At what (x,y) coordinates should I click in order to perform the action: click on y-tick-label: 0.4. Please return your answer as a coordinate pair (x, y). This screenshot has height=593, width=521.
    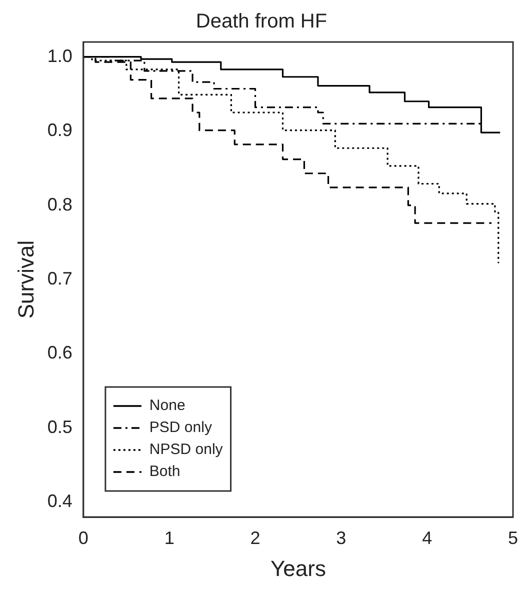
    Looking at the image, I should click on (59, 501).